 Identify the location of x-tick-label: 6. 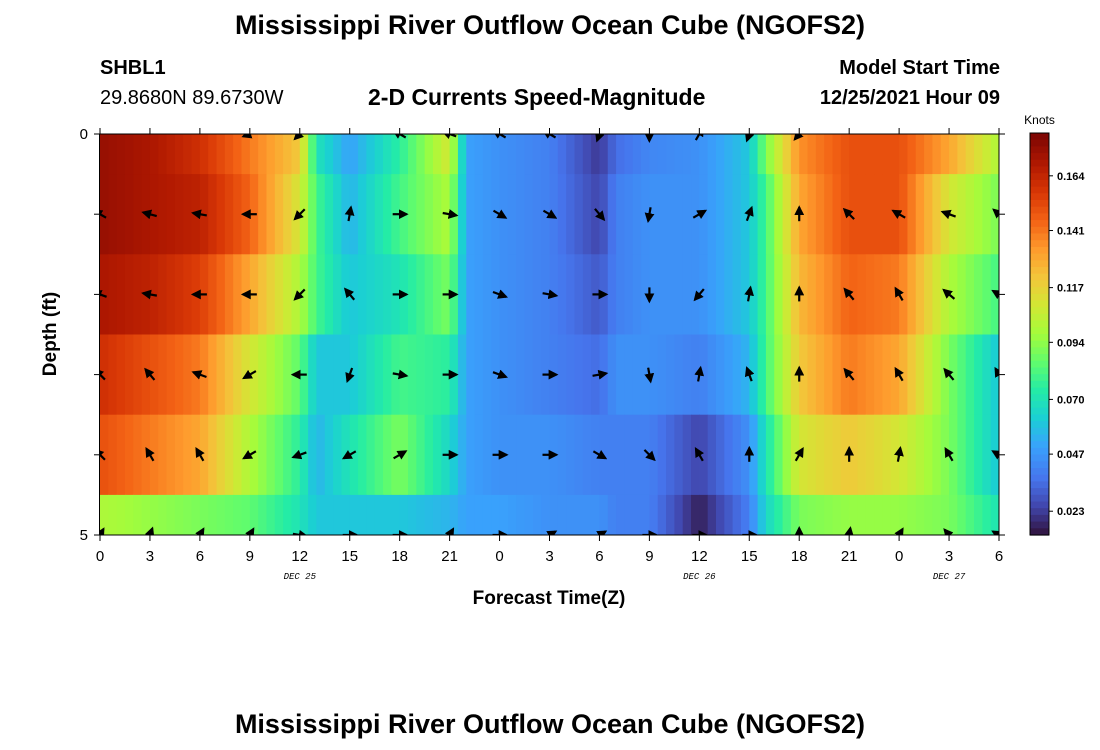
(999, 556).